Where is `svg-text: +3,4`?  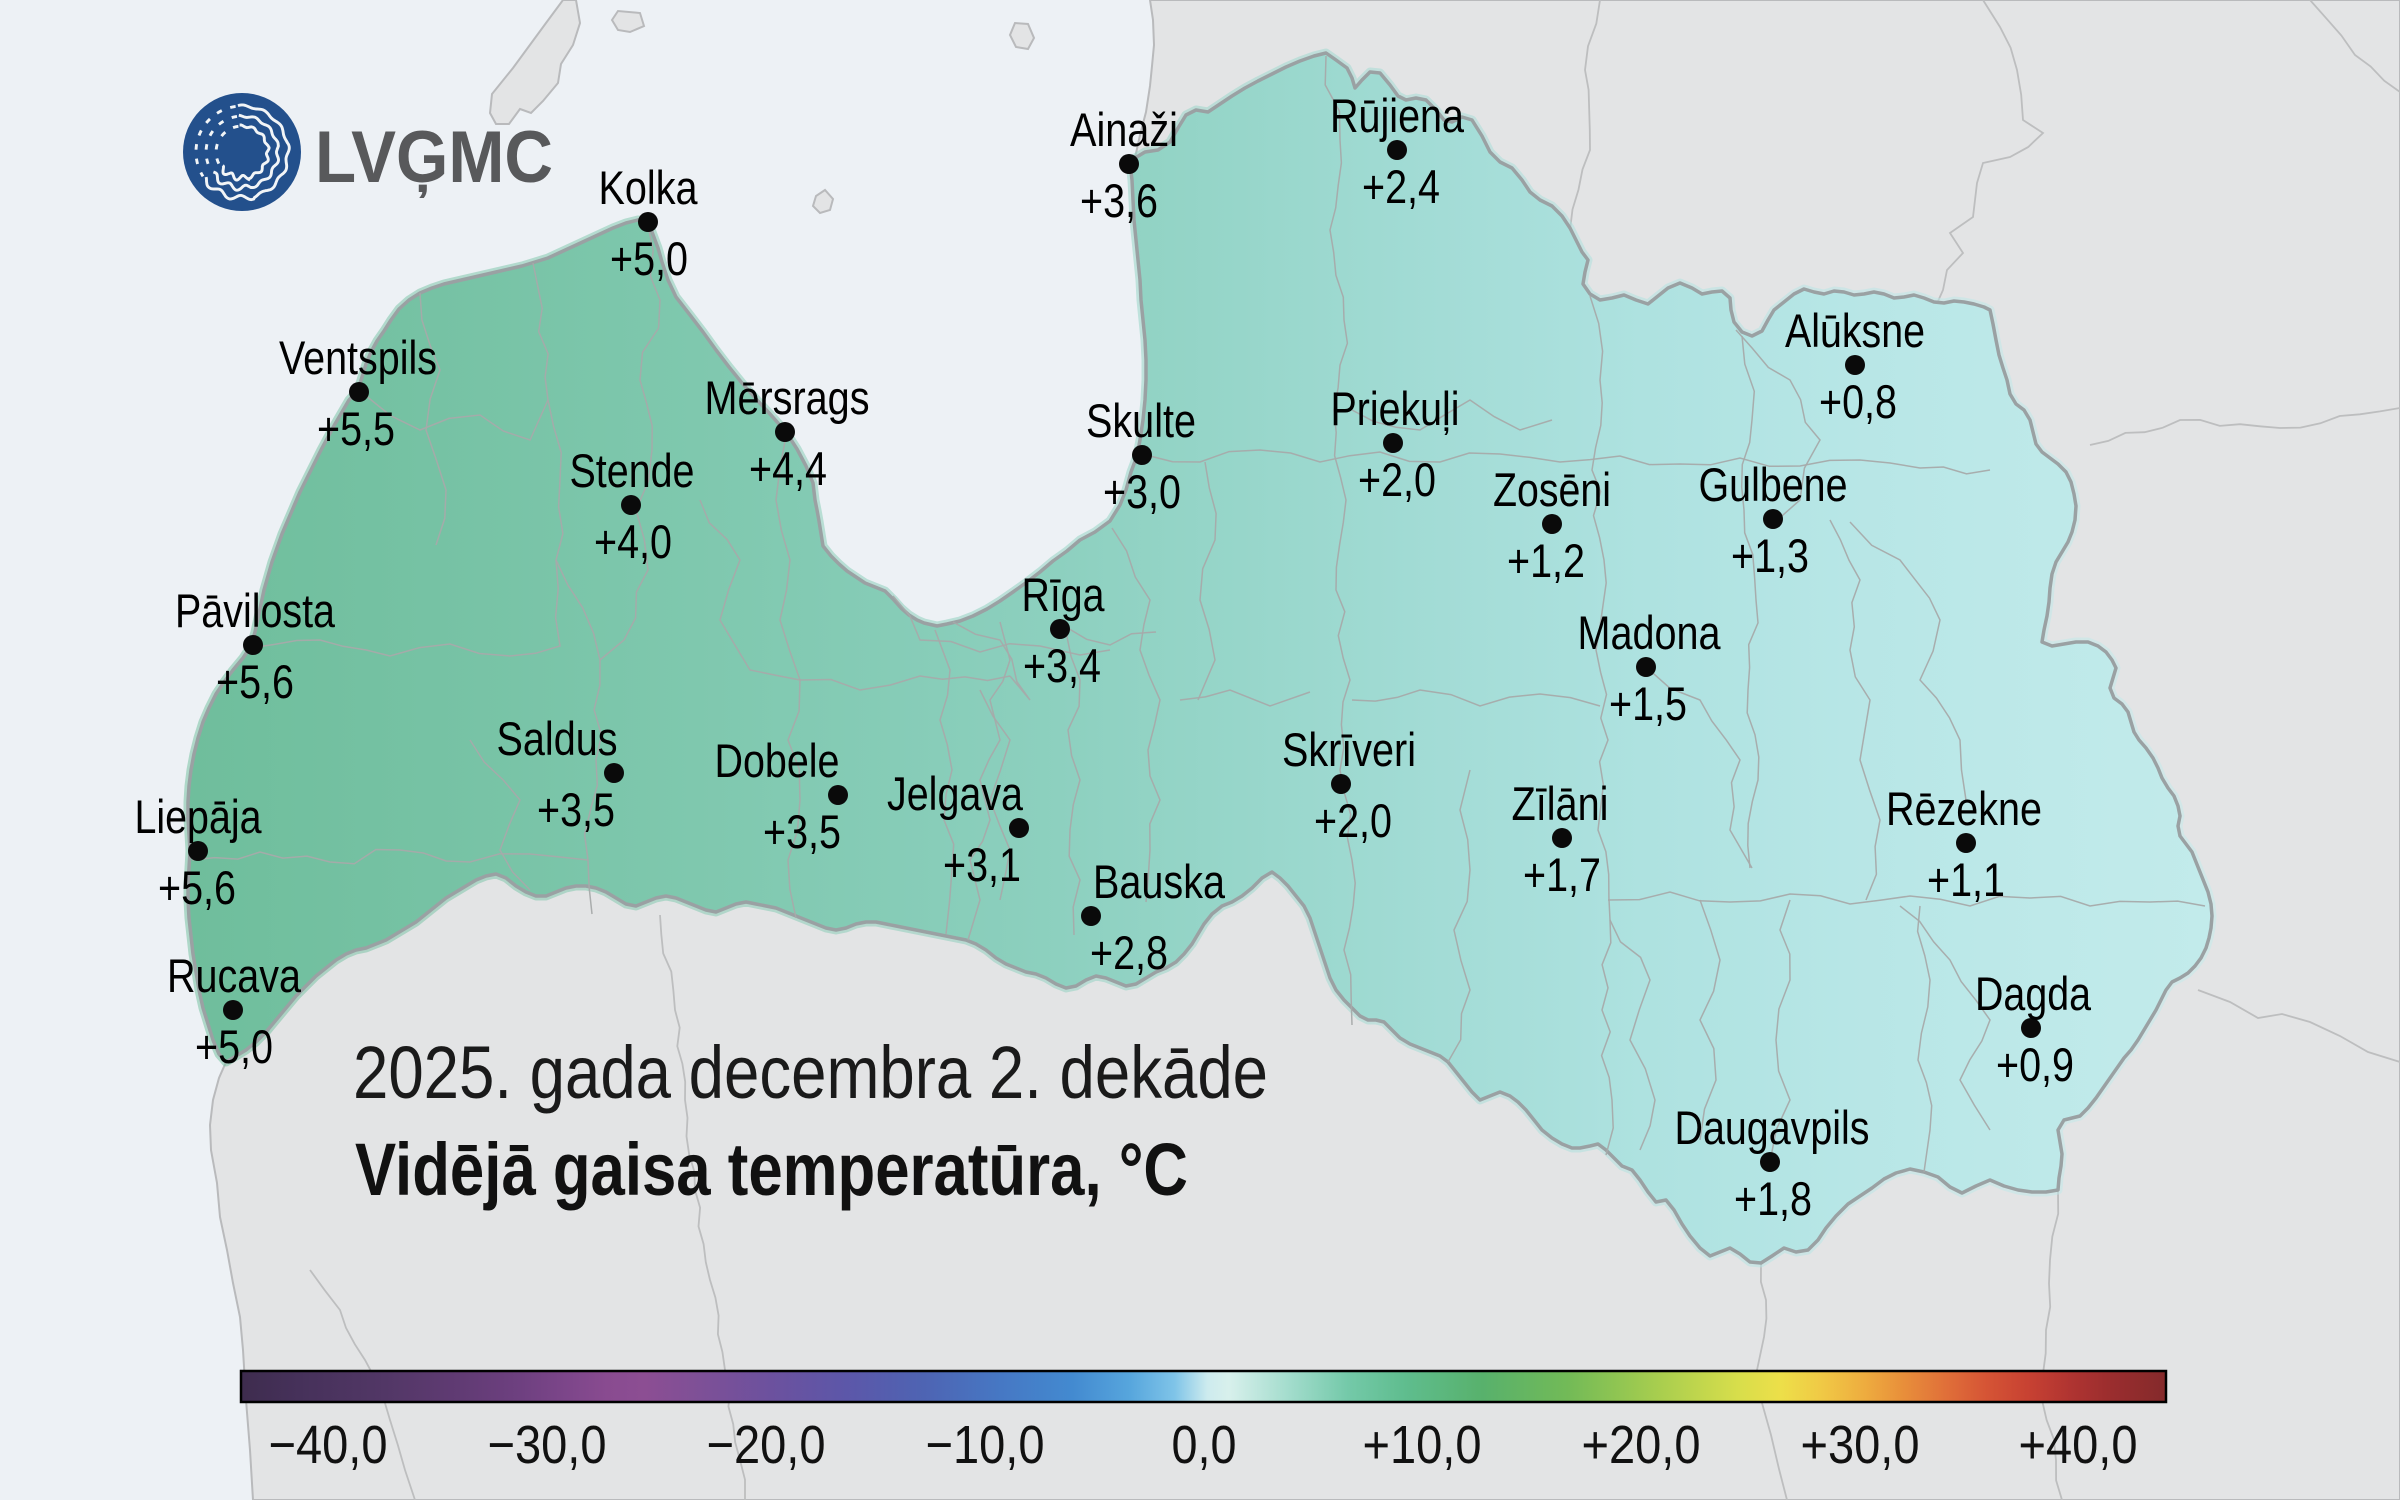
svg-text: +3,4 is located at coordinates (1062, 665).